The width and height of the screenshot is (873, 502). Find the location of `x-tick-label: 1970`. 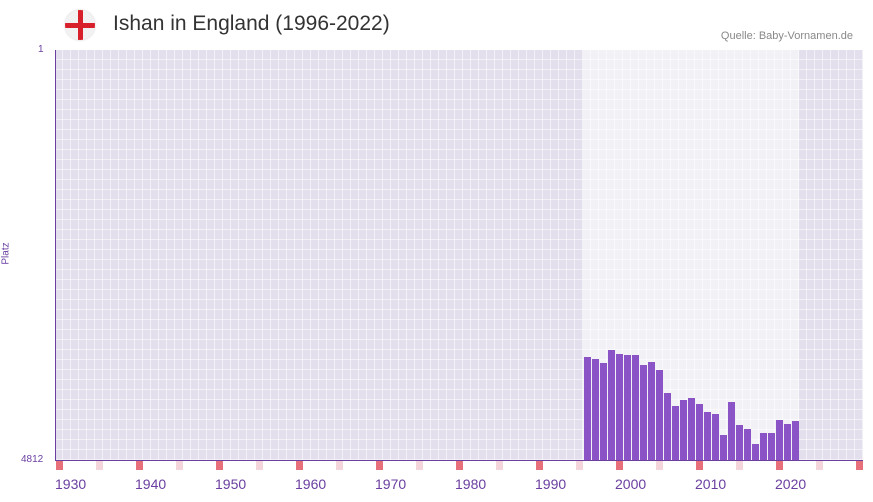

x-tick-label: 1970 is located at coordinates (391, 484).